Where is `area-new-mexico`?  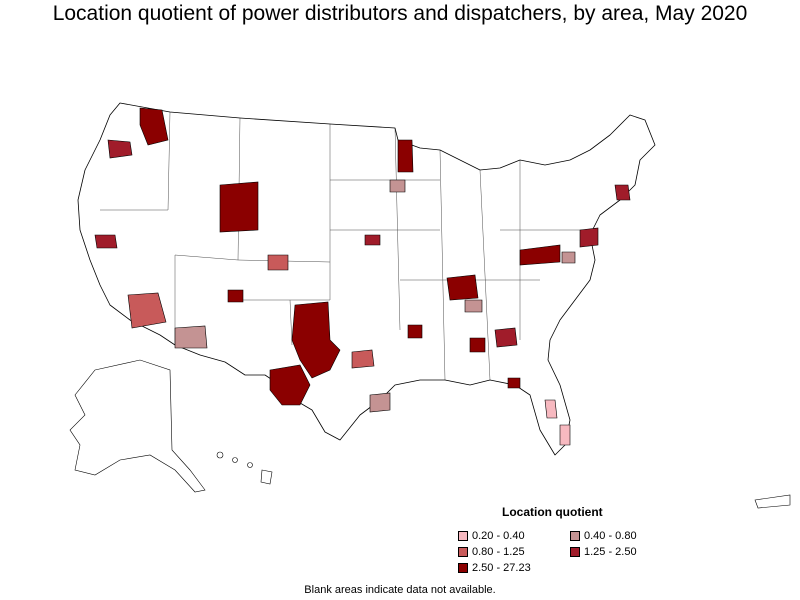
area-new-mexico is located at coordinates (235, 296).